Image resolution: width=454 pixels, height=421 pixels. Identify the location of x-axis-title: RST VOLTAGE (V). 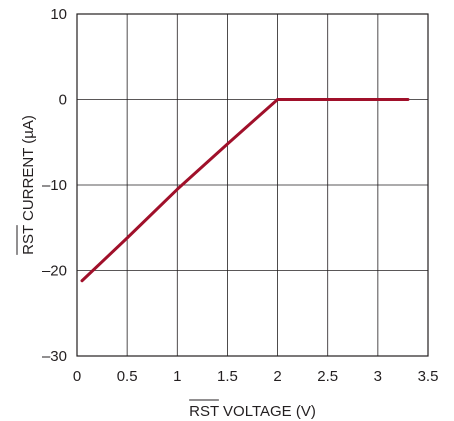
(252, 409).